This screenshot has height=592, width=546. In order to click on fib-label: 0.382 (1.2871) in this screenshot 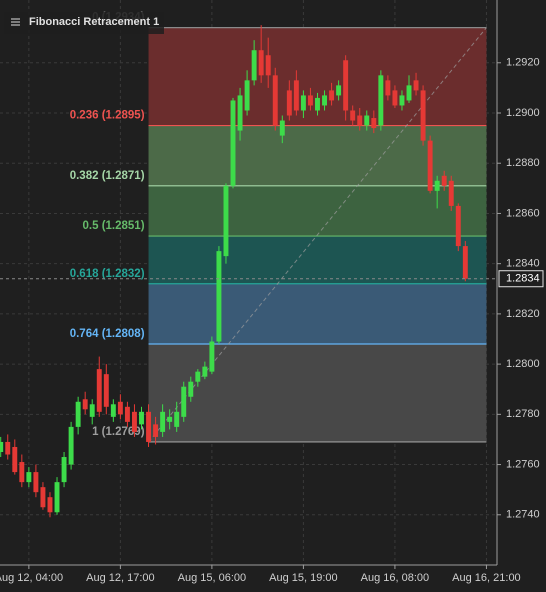, I will do `click(107, 176)`.